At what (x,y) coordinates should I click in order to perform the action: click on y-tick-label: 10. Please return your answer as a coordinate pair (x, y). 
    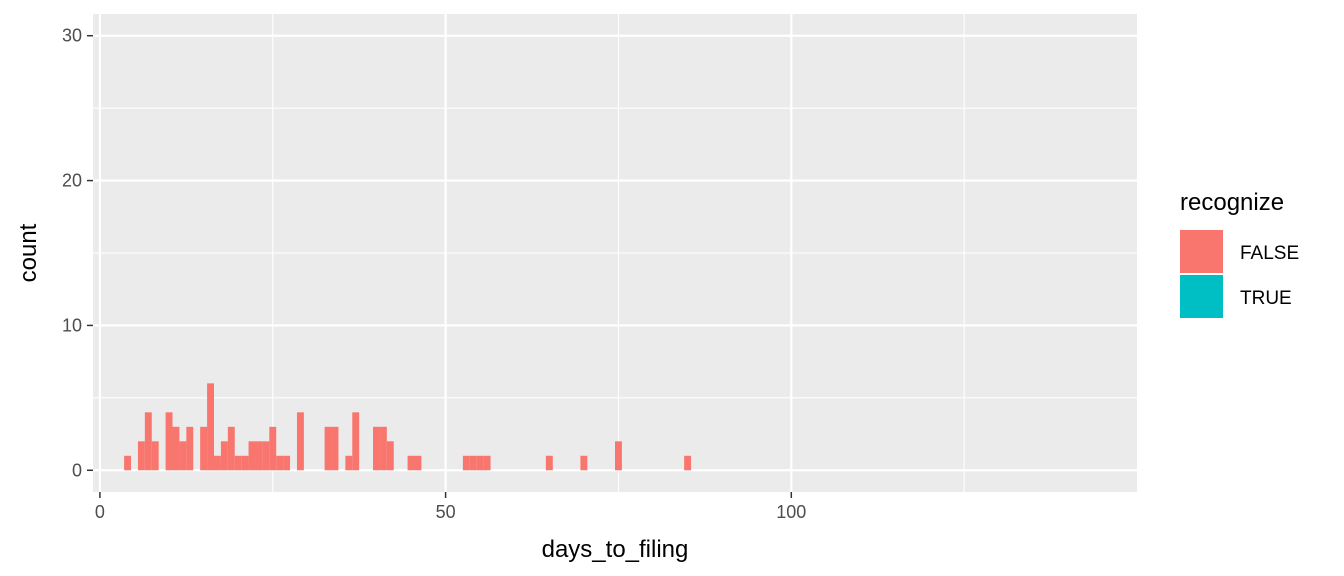
    Looking at the image, I should click on (72, 325).